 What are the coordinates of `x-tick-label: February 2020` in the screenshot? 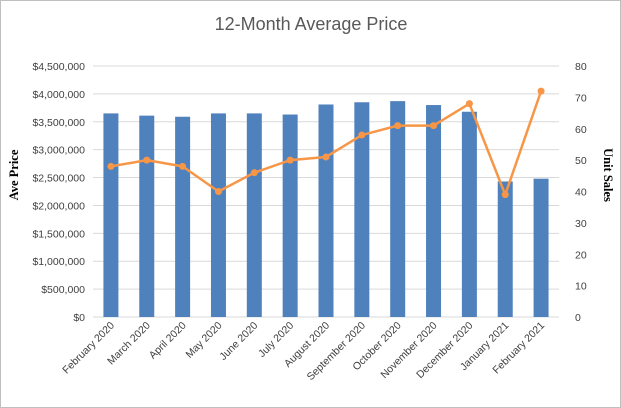 It's located at (88, 348).